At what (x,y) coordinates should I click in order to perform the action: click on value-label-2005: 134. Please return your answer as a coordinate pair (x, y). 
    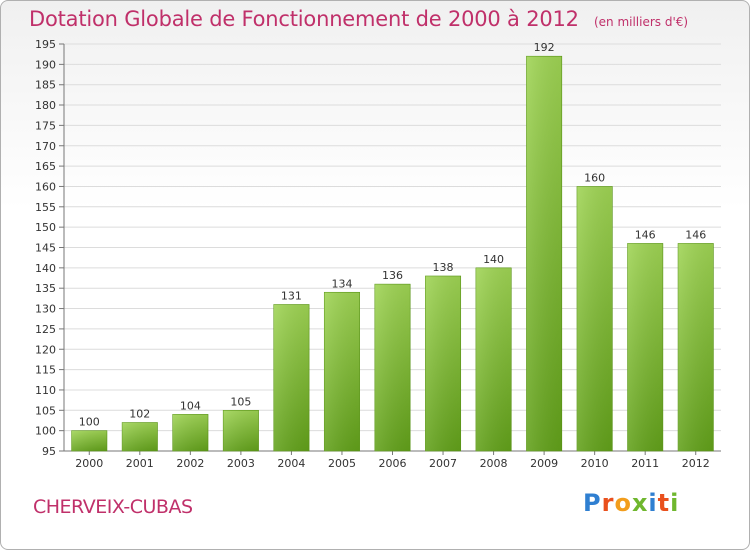
    Looking at the image, I should click on (341, 283).